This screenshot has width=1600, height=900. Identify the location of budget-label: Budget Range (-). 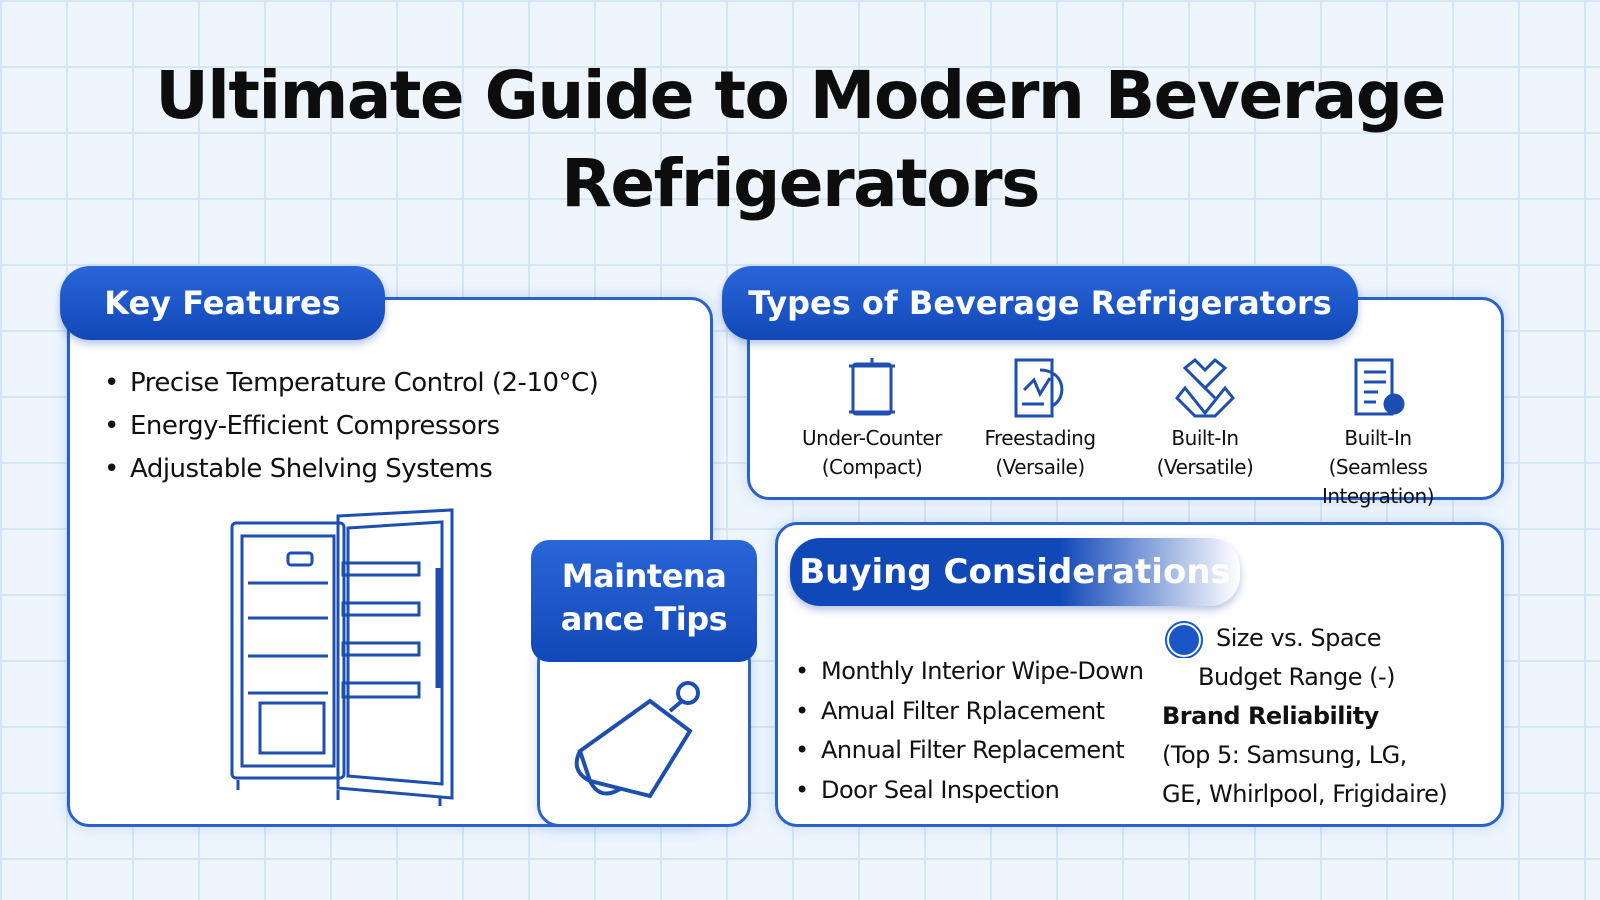
(1297, 677).